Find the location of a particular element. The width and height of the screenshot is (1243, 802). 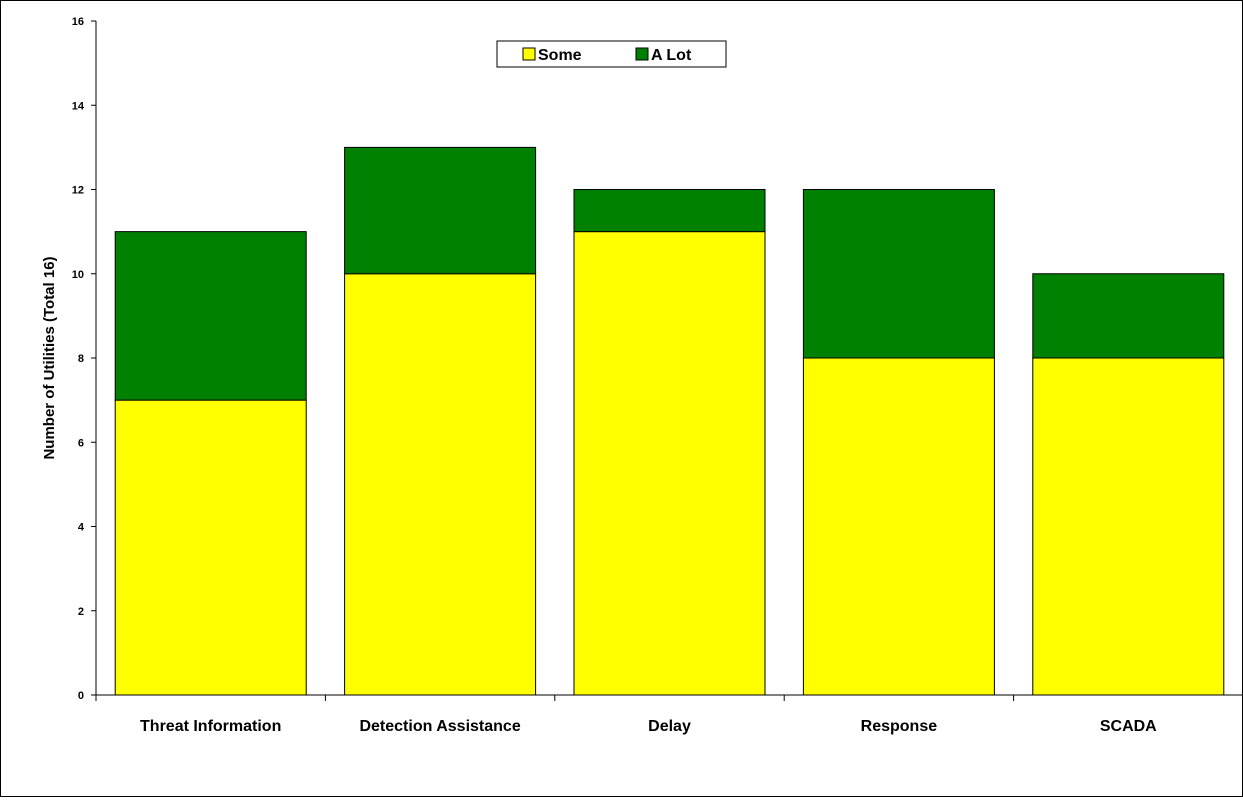

y-tick-label: 14 is located at coordinates (78, 106).